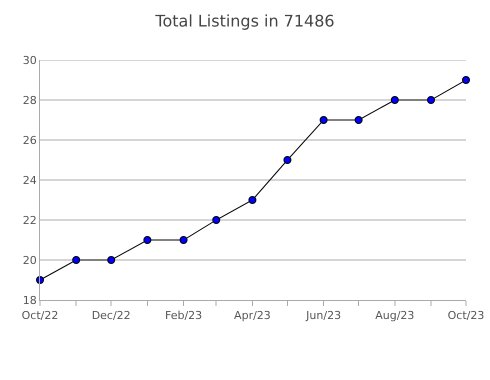  Describe the element at coordinates (394, 315) in the screenshot. I see `x-tick-label: Aug/23` at that location.